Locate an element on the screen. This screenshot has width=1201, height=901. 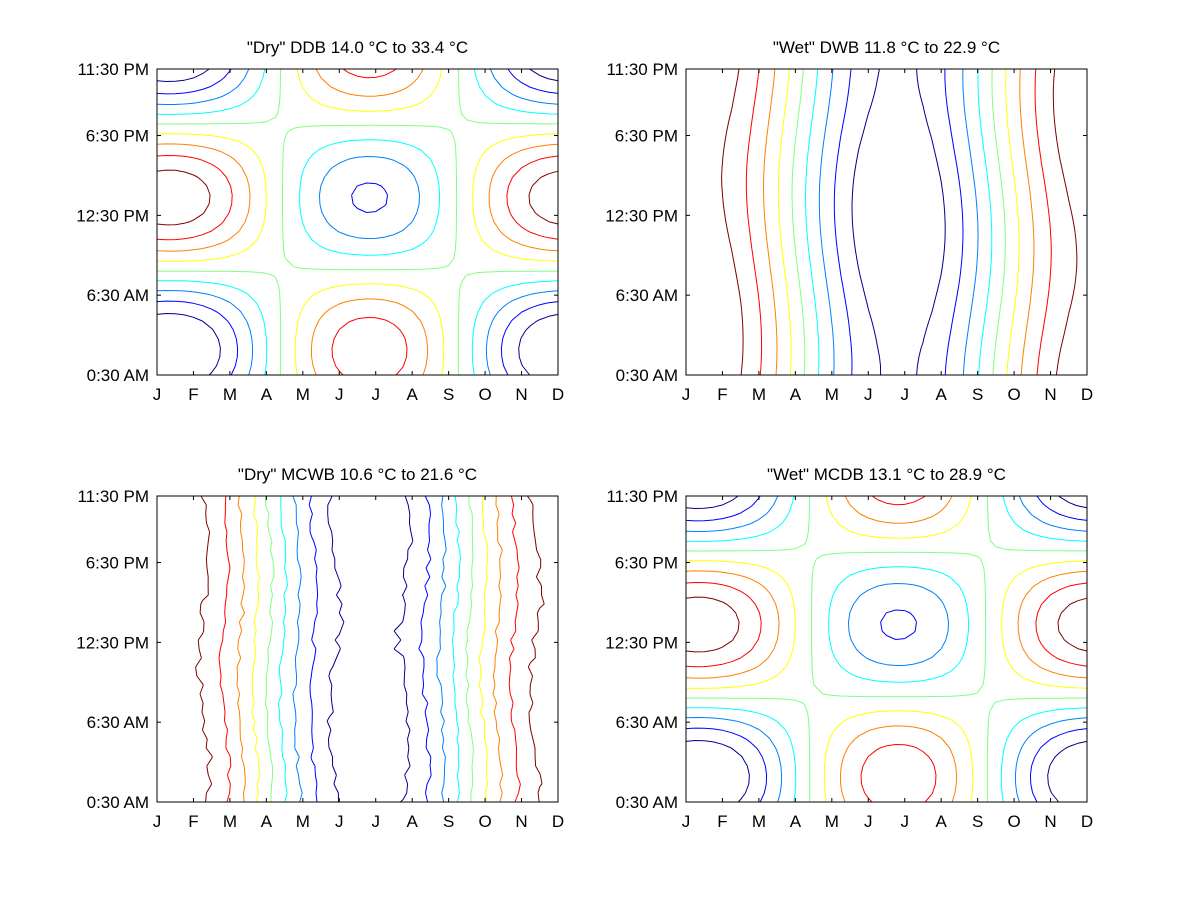
panel-title: "Wet" DWB 11.8 °C to 22.9 °C is located at coordinates (886, 47).